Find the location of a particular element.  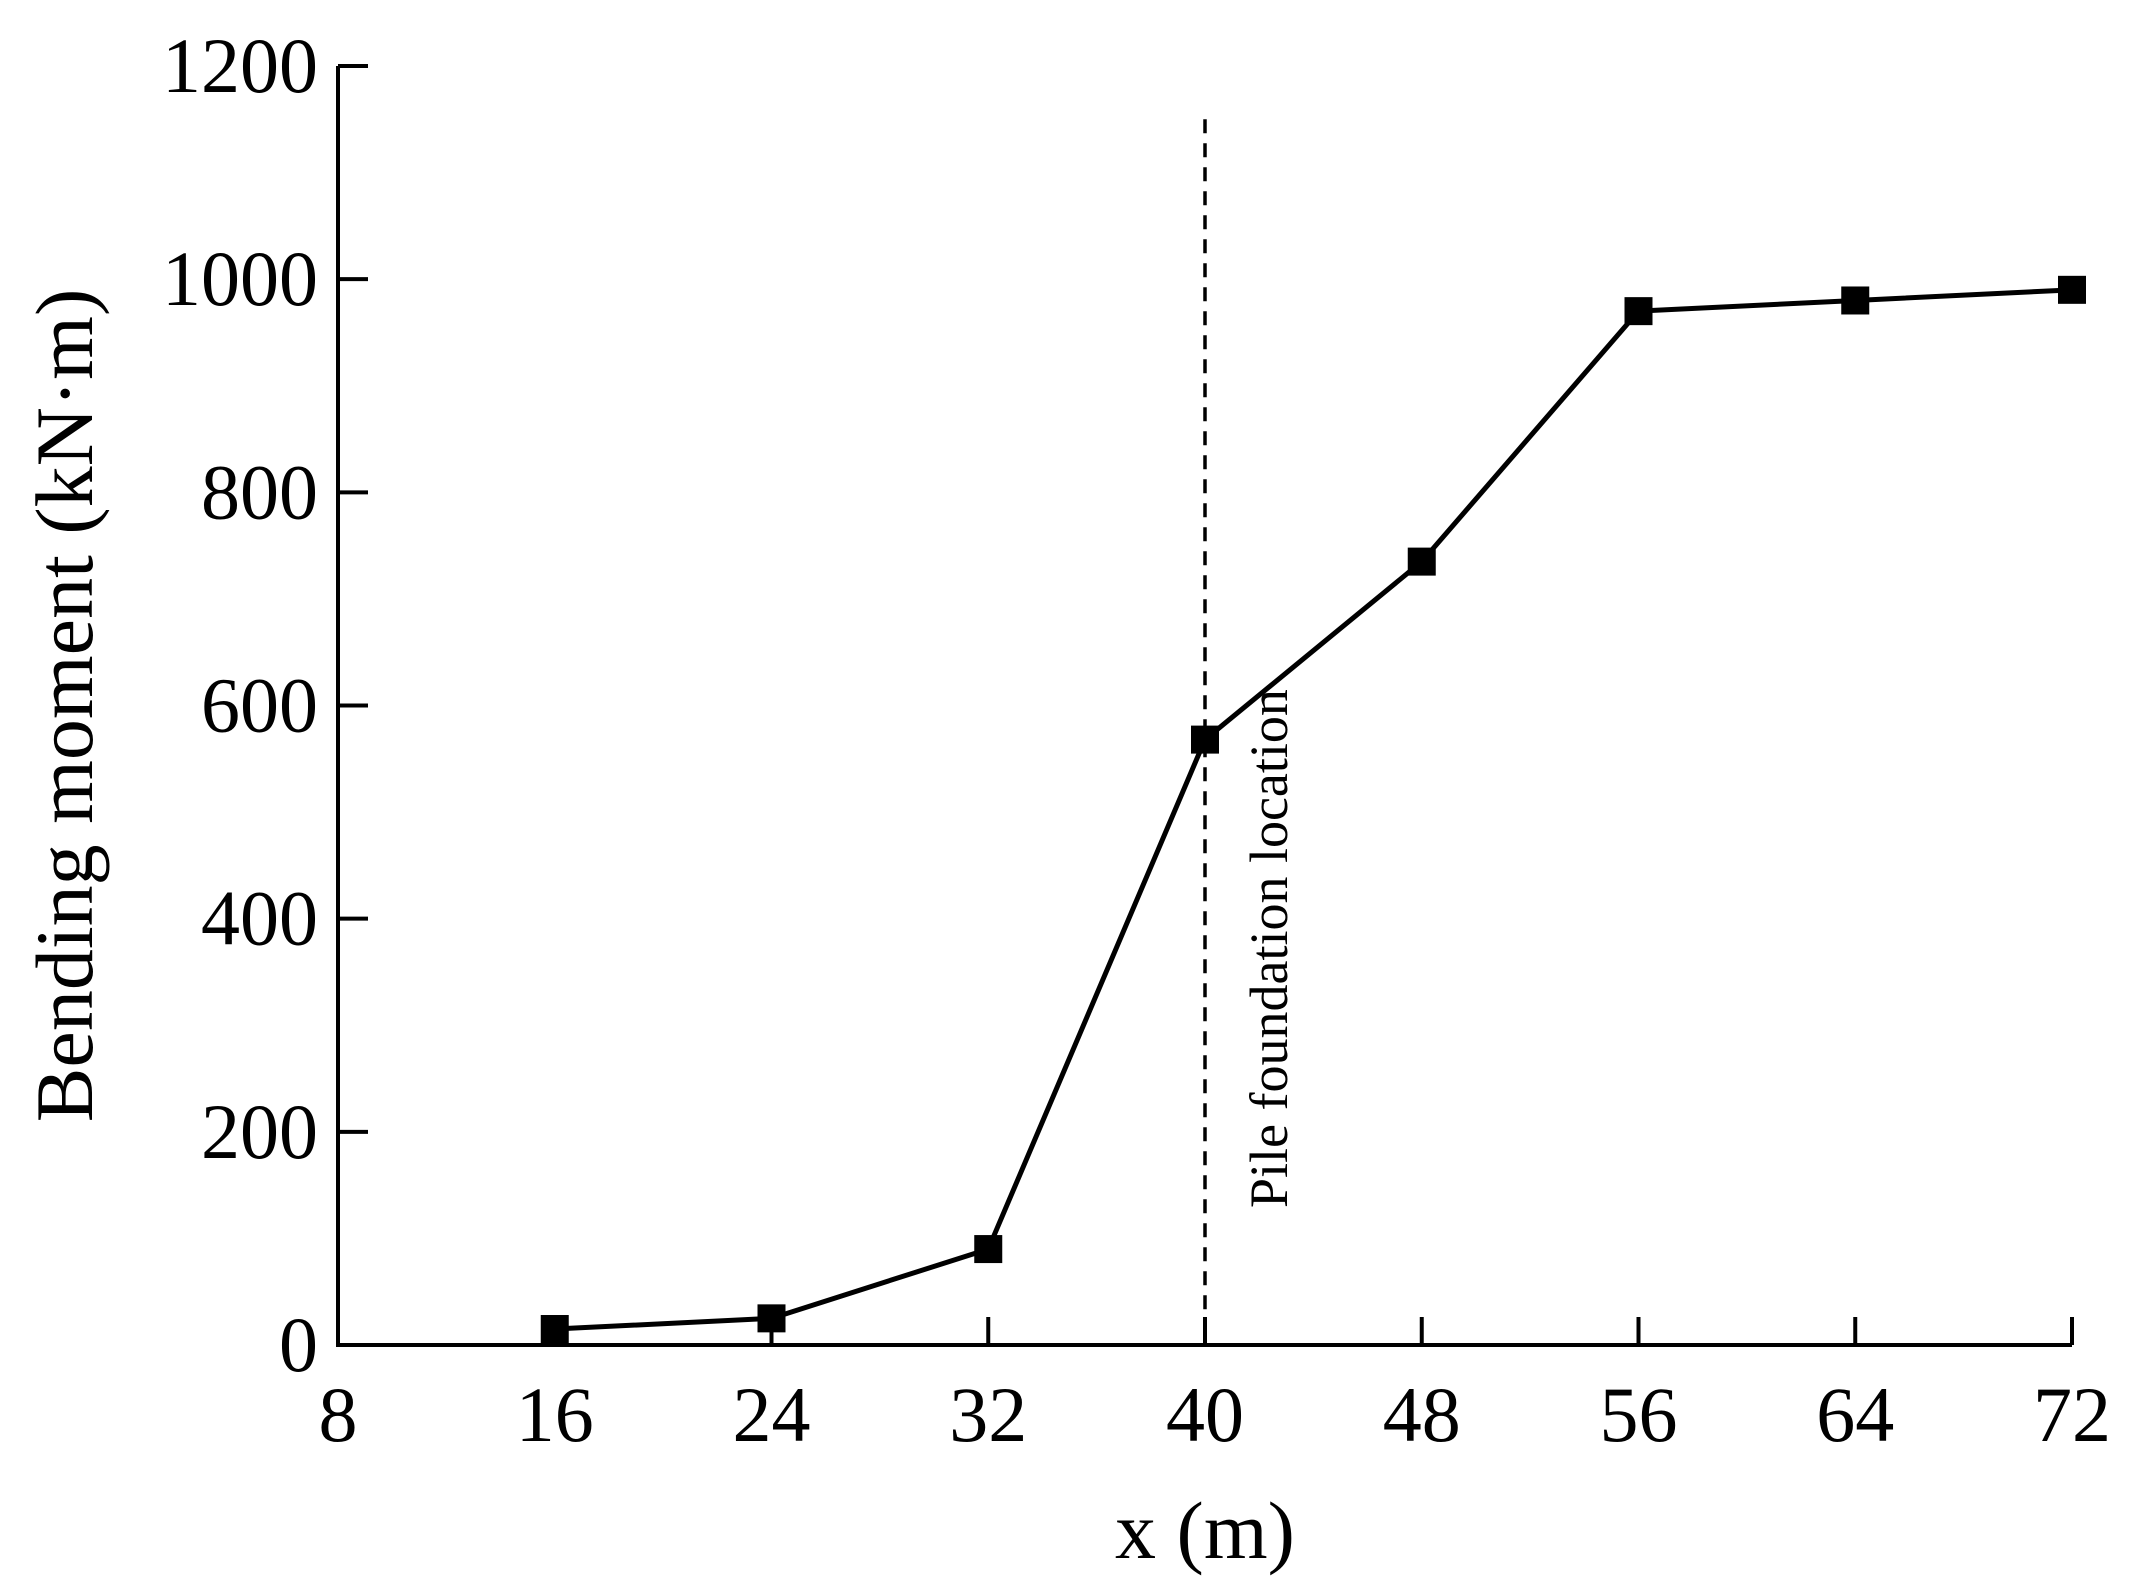

y-ticks: 0 200 400 600 800 1000 1200 is located at coordinates (265, 705).